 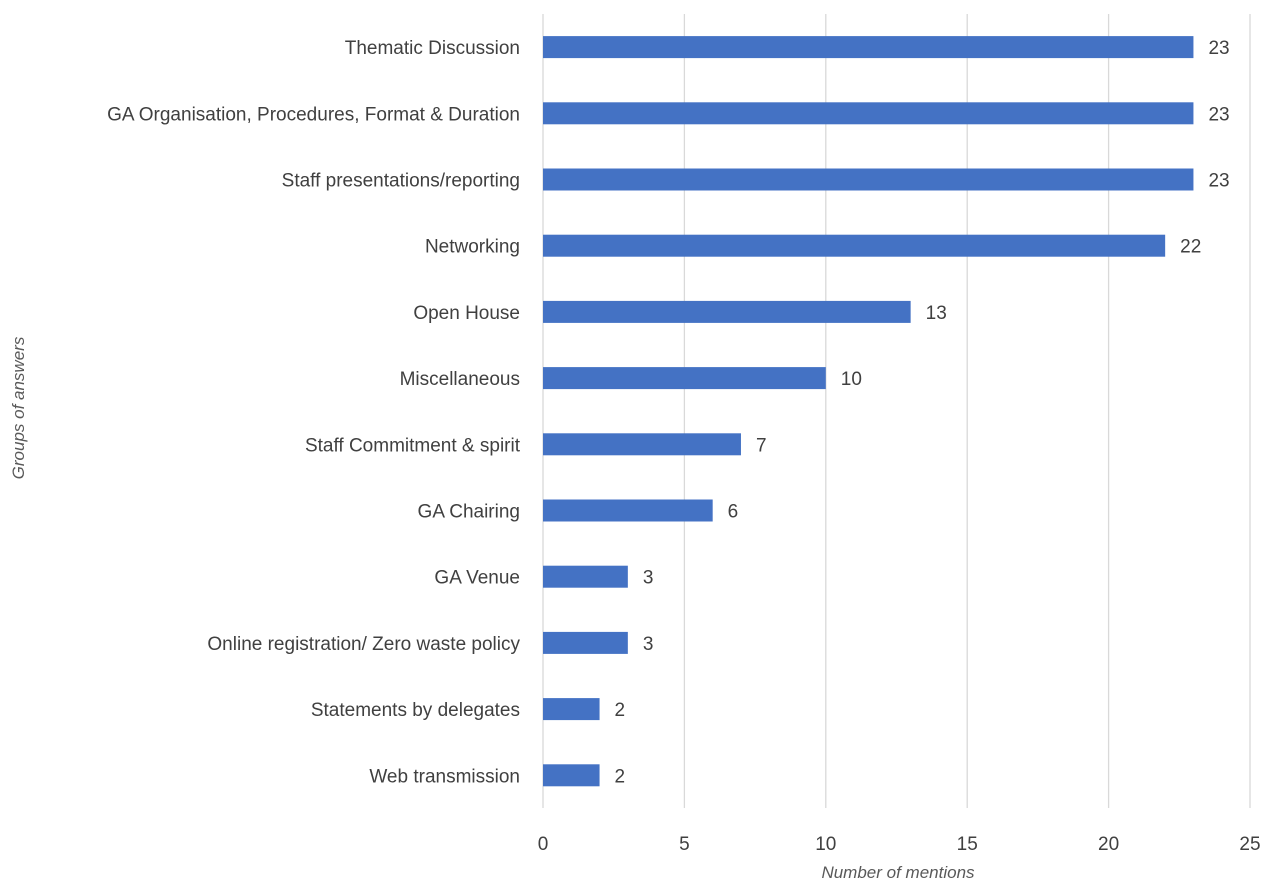 I want to click on category-label: Miscellaneous, so click(x=460, y=379).